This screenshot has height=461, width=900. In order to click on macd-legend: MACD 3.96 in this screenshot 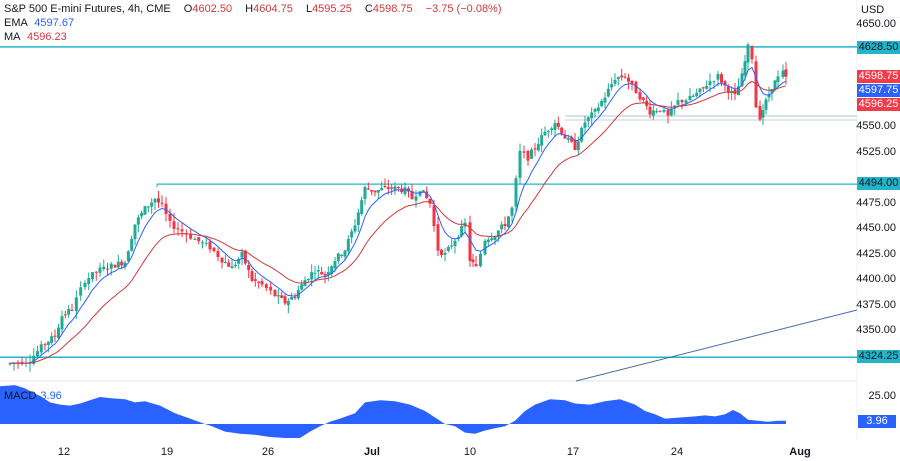, I will do `click(33, 396)`.